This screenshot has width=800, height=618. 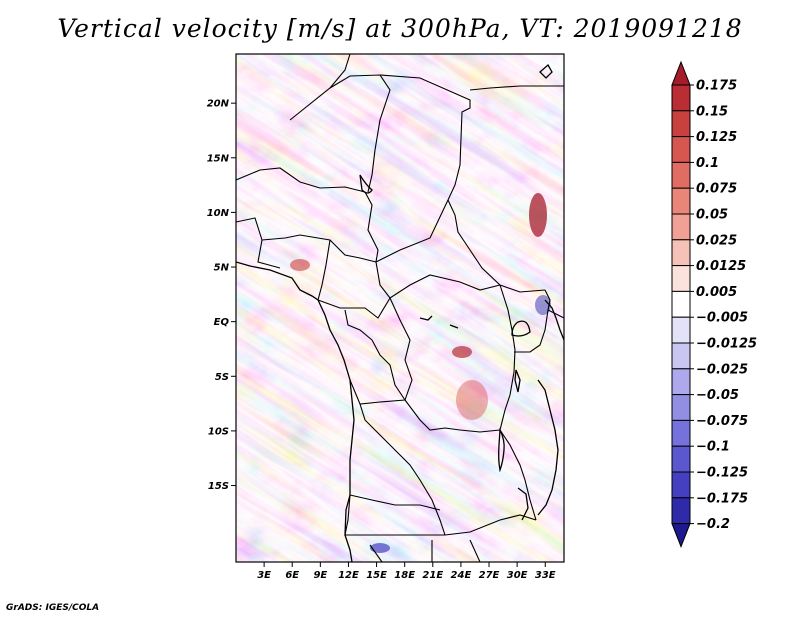 I want to click on colorbar-label: 0.005, so click(x=716, y=292).